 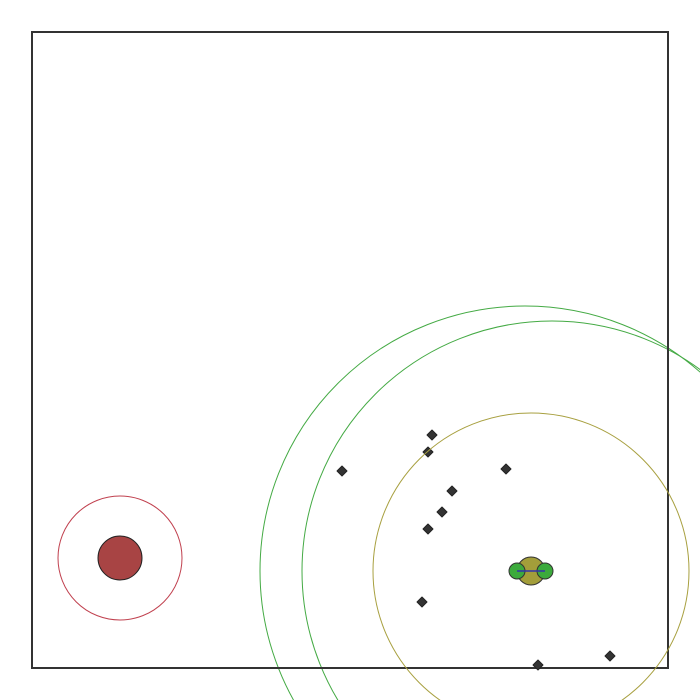 I want to click on enemy-sensor-ring, so click(x=120, y=558).